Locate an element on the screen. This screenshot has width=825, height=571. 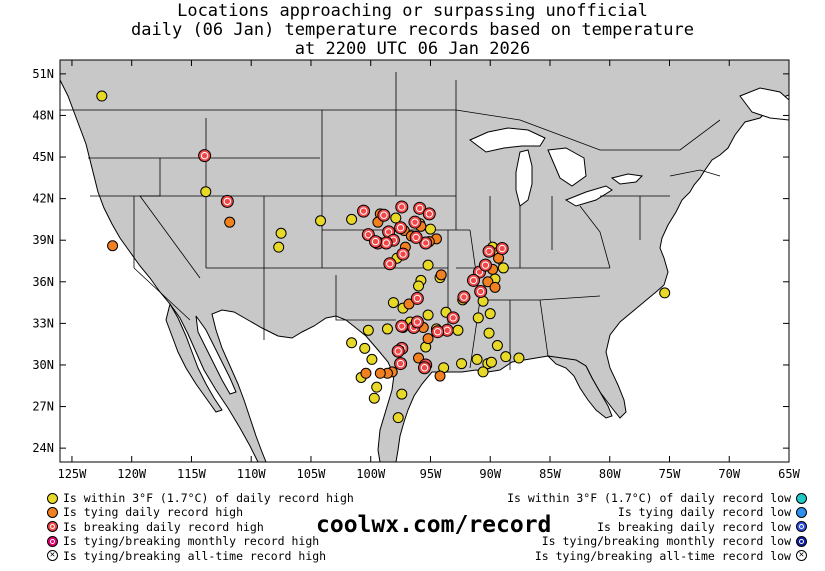
lon-label: 95W is located at coordinates (431, 474).